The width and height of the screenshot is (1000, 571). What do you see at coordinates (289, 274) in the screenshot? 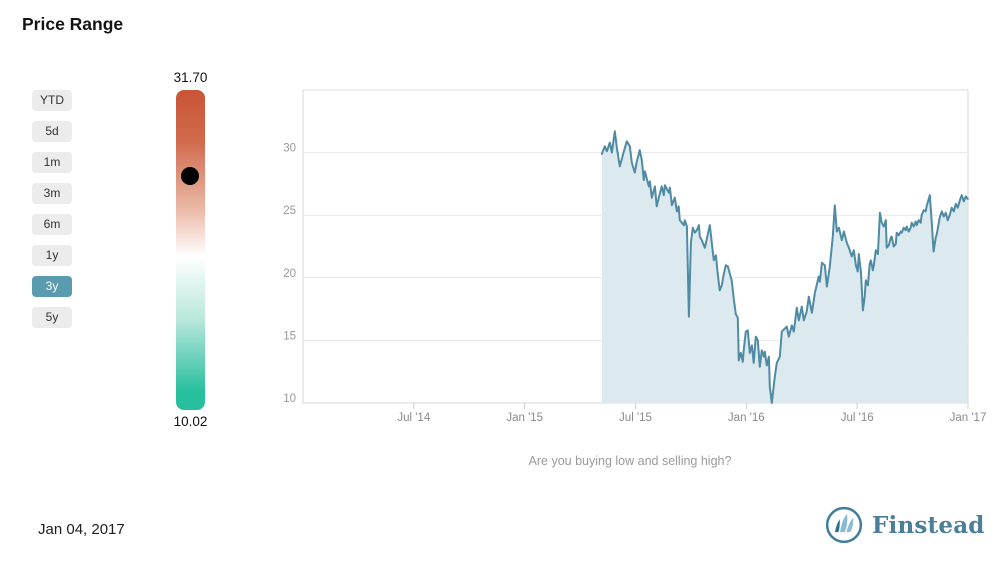
I see `y-axis-label: 20` at bounding box center [289, 274].